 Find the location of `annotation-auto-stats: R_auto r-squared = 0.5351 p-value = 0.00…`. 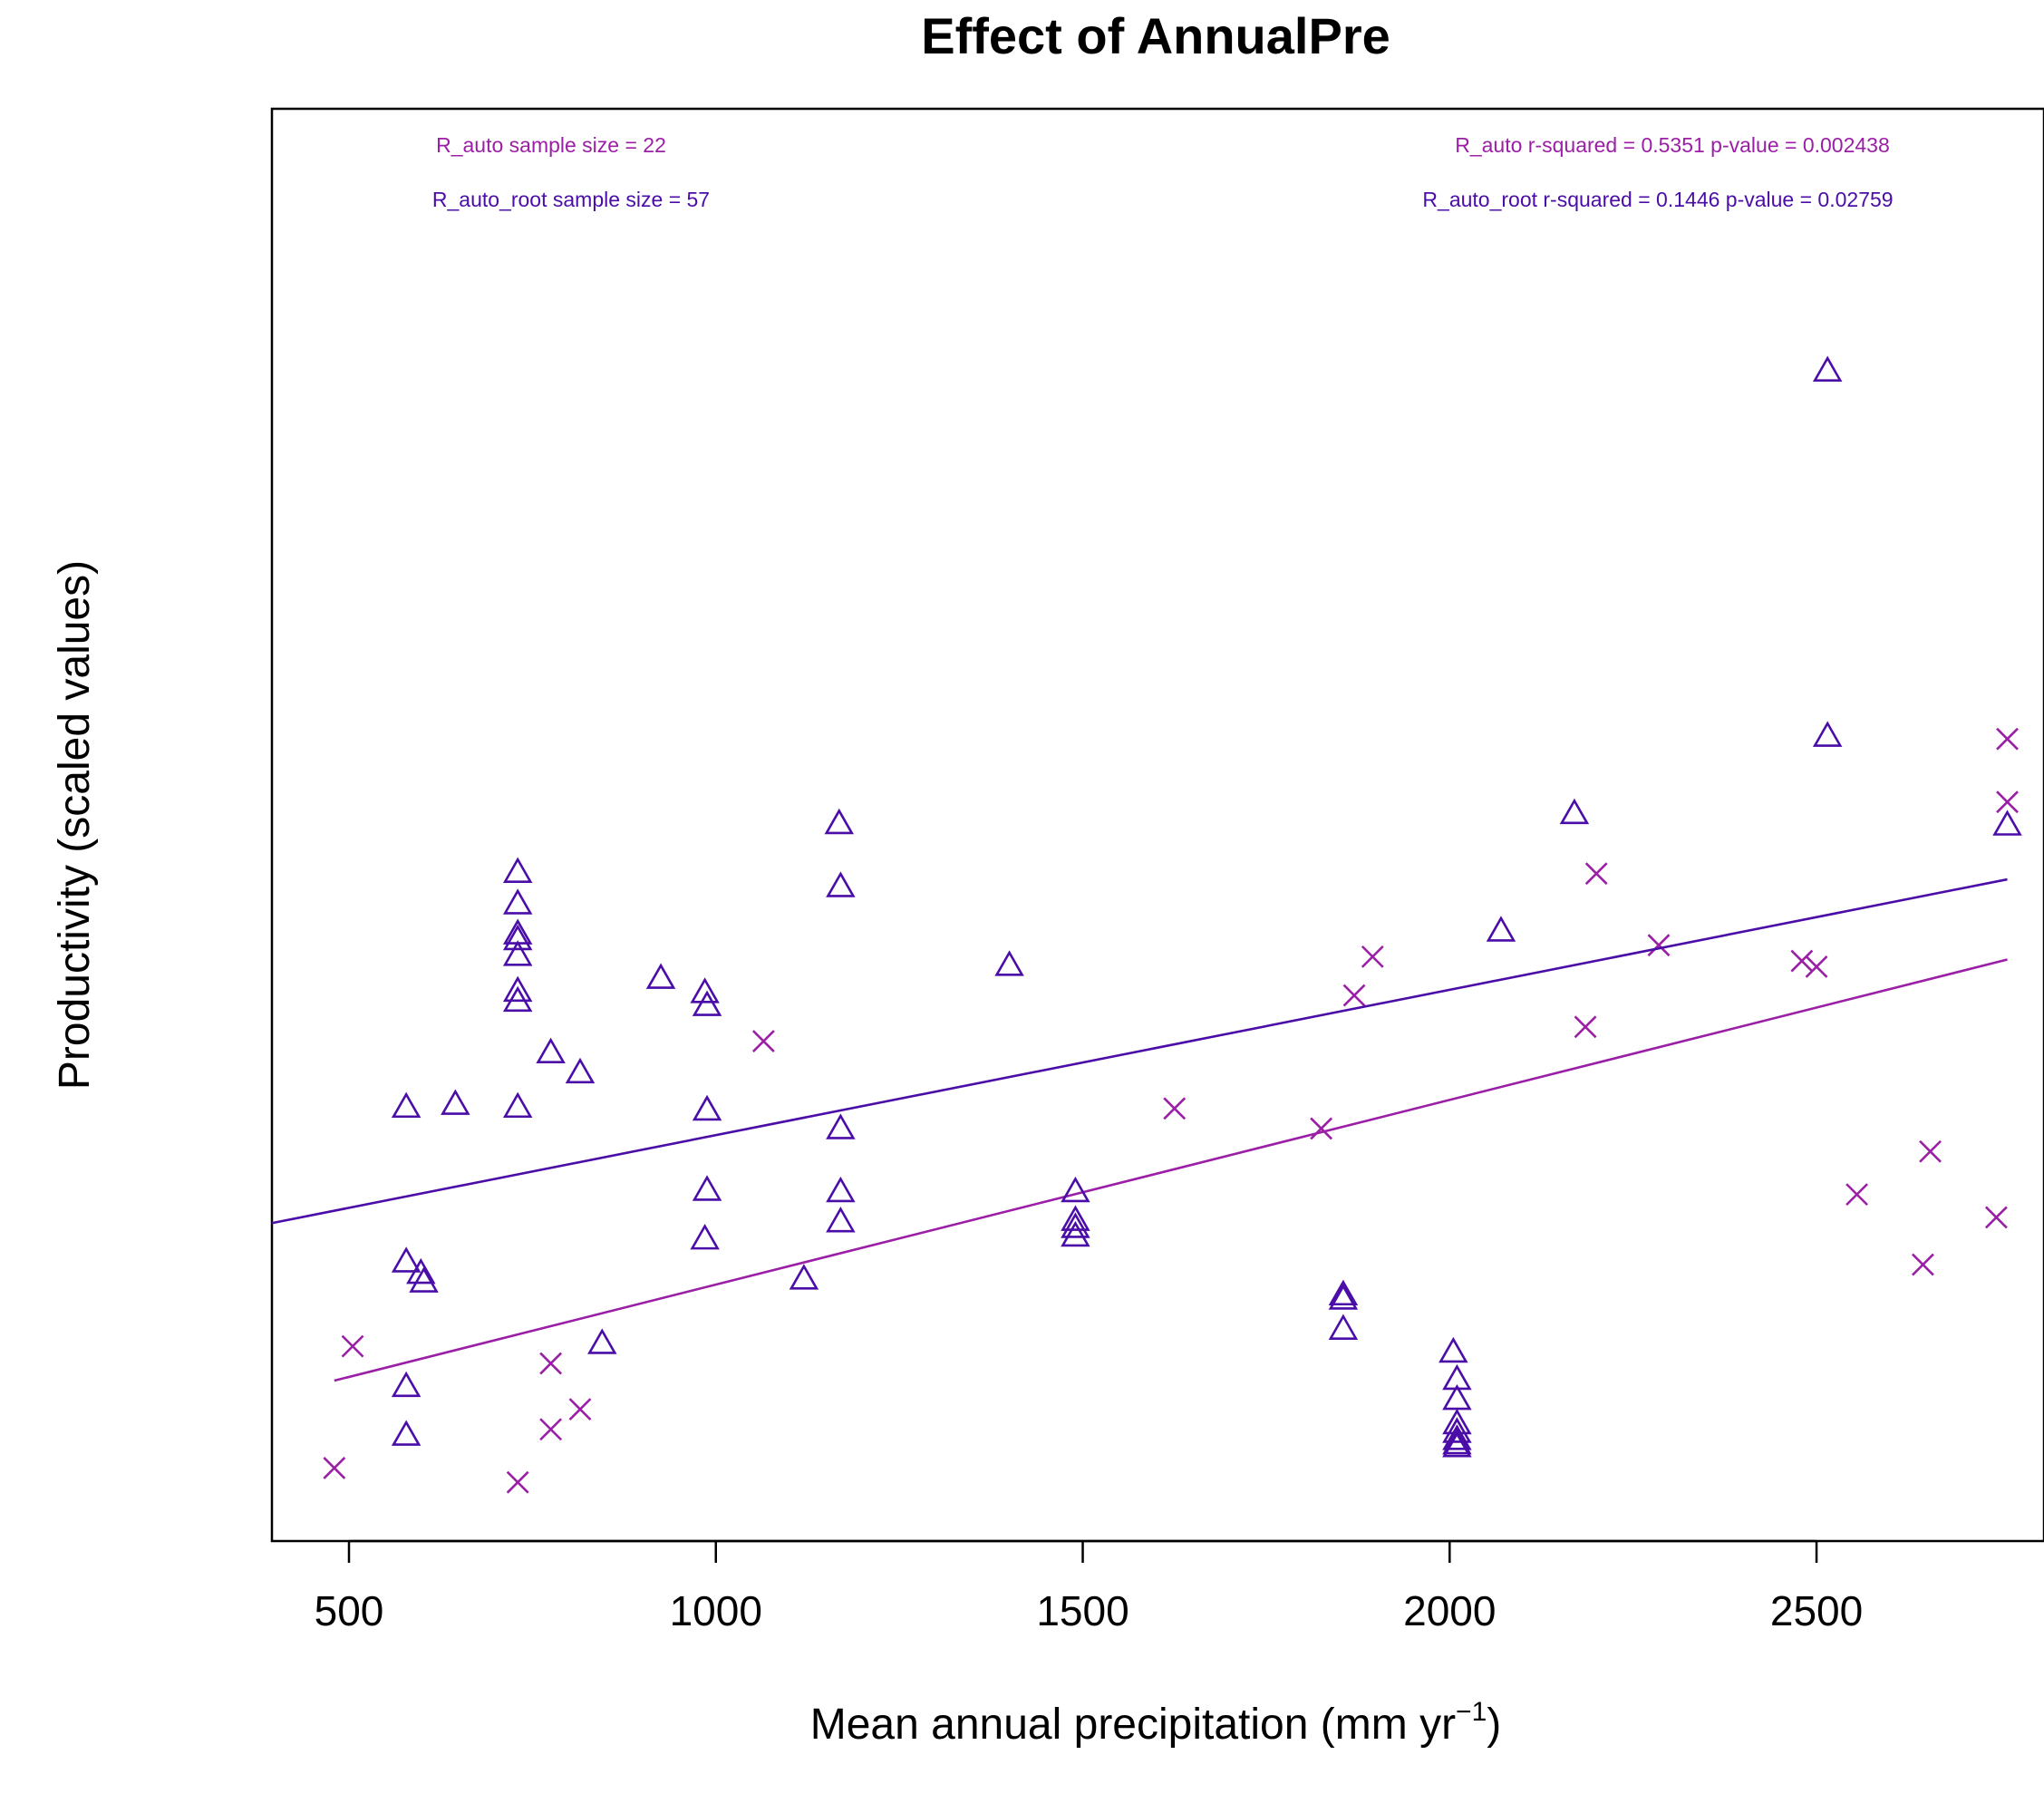

annotation-auto-stats: R_auto r-squared = 0.5351 p-value = 0.00… is located at coordinates (1672, 145).